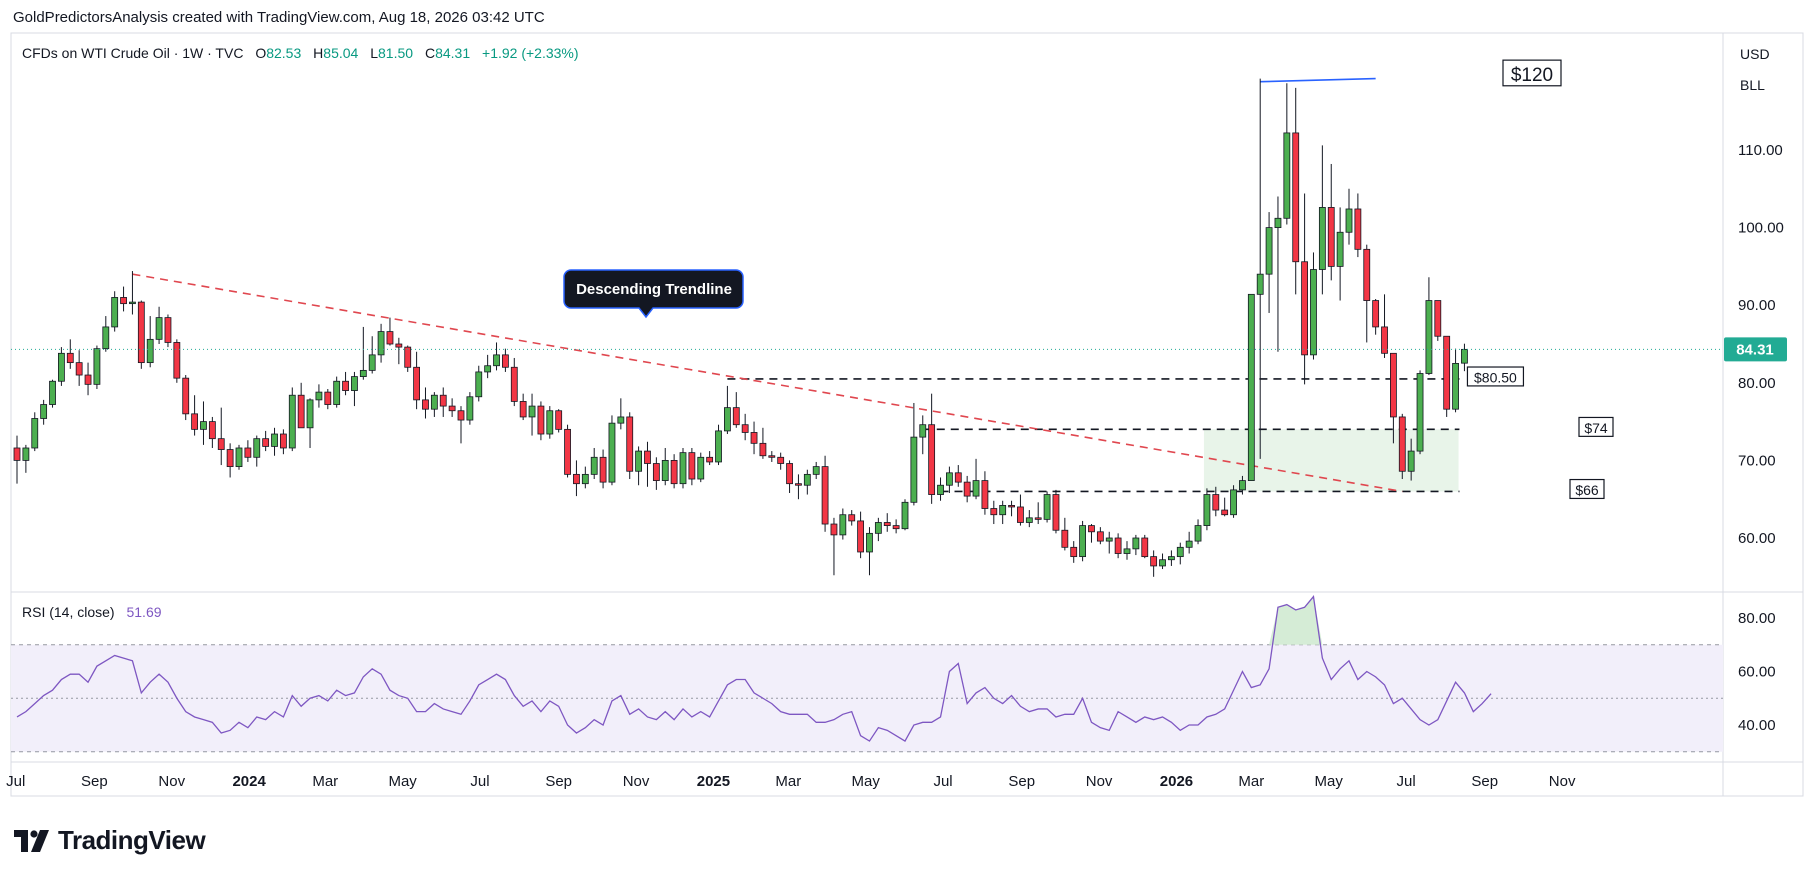 The width and height of the screenshot is (1814, 877). Describe the element at coordinates (325, 781) in the screenshot. I see `time-tick-label: Mar` at that location.